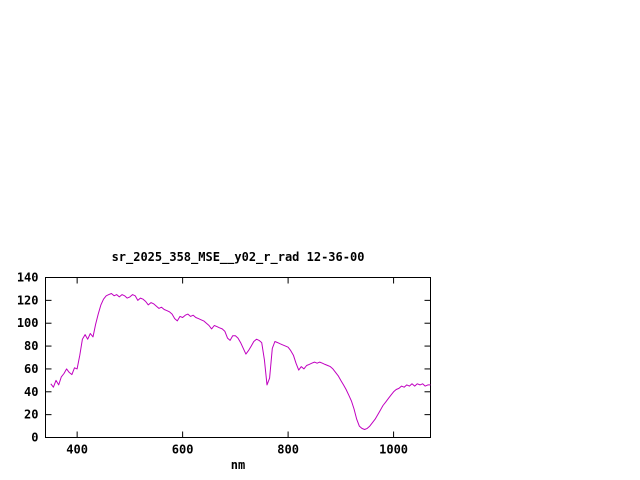 The image size is (640, 480). What do you see at coordinates (288, 450) in the screenshot?
I see `x-axis-tick-label: 800` at bounding box center [288, 450].